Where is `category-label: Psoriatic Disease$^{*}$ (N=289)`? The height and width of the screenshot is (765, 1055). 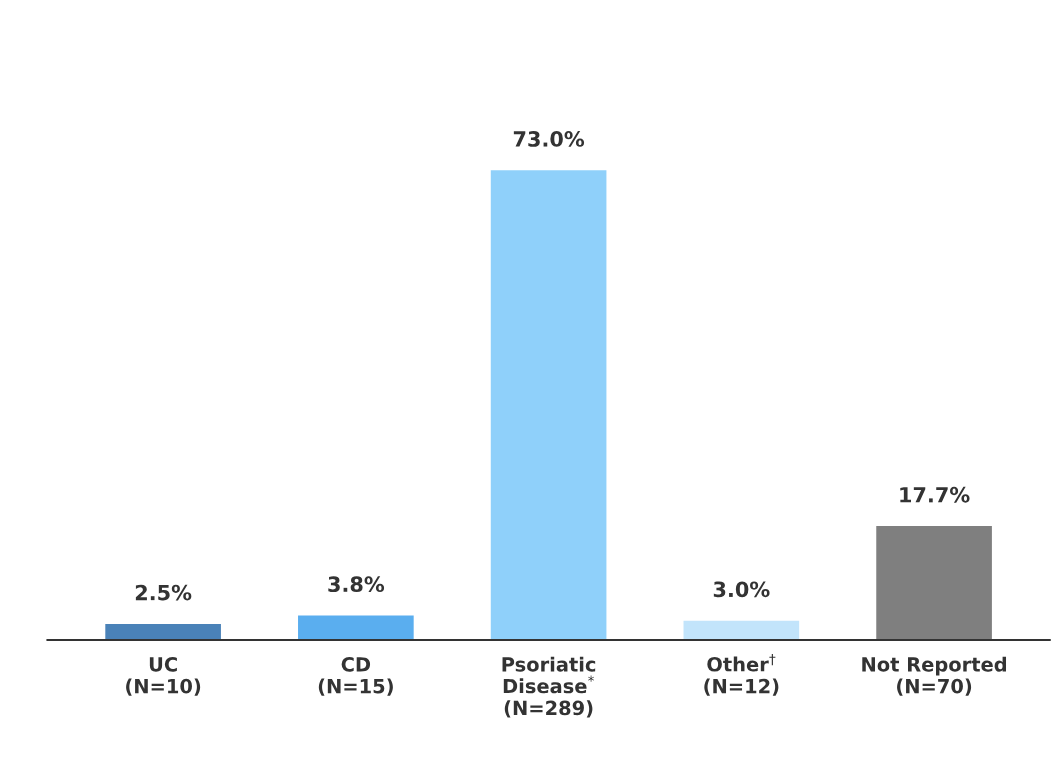 category-label: Psoriatic Disease$^{*}$ (N=289) is located at coordinates (549, 687).